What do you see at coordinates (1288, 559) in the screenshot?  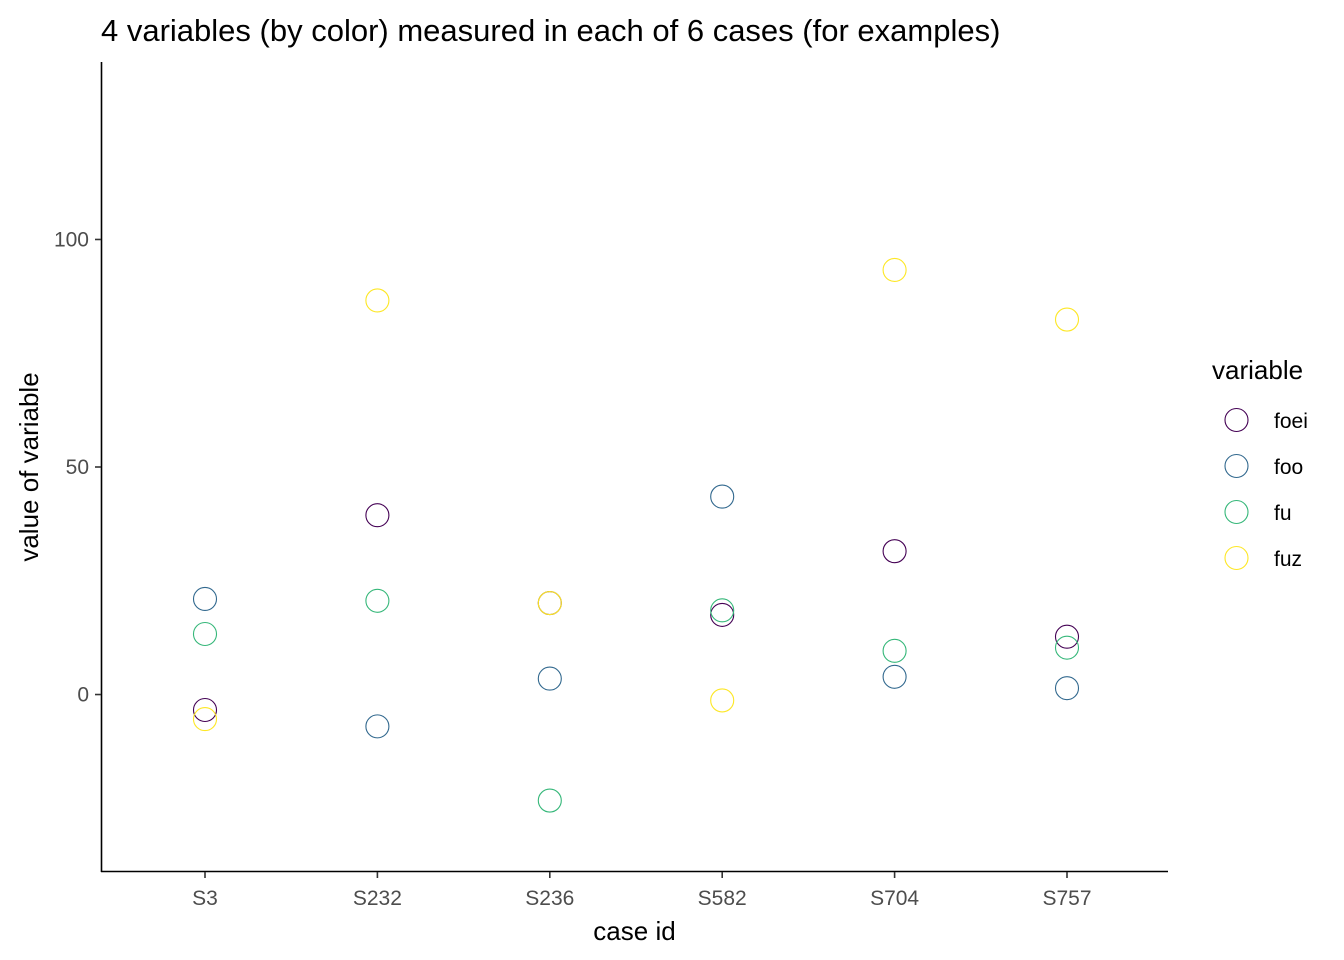 I see `legend-label-fuz: fuz` at bounding box center [1288, 559].